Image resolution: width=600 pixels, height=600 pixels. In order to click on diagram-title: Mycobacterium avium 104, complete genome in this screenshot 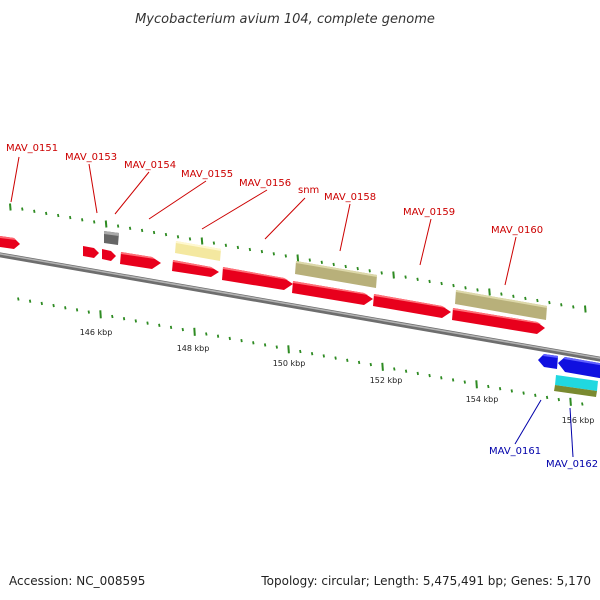, I will do `click(285, 19)`.